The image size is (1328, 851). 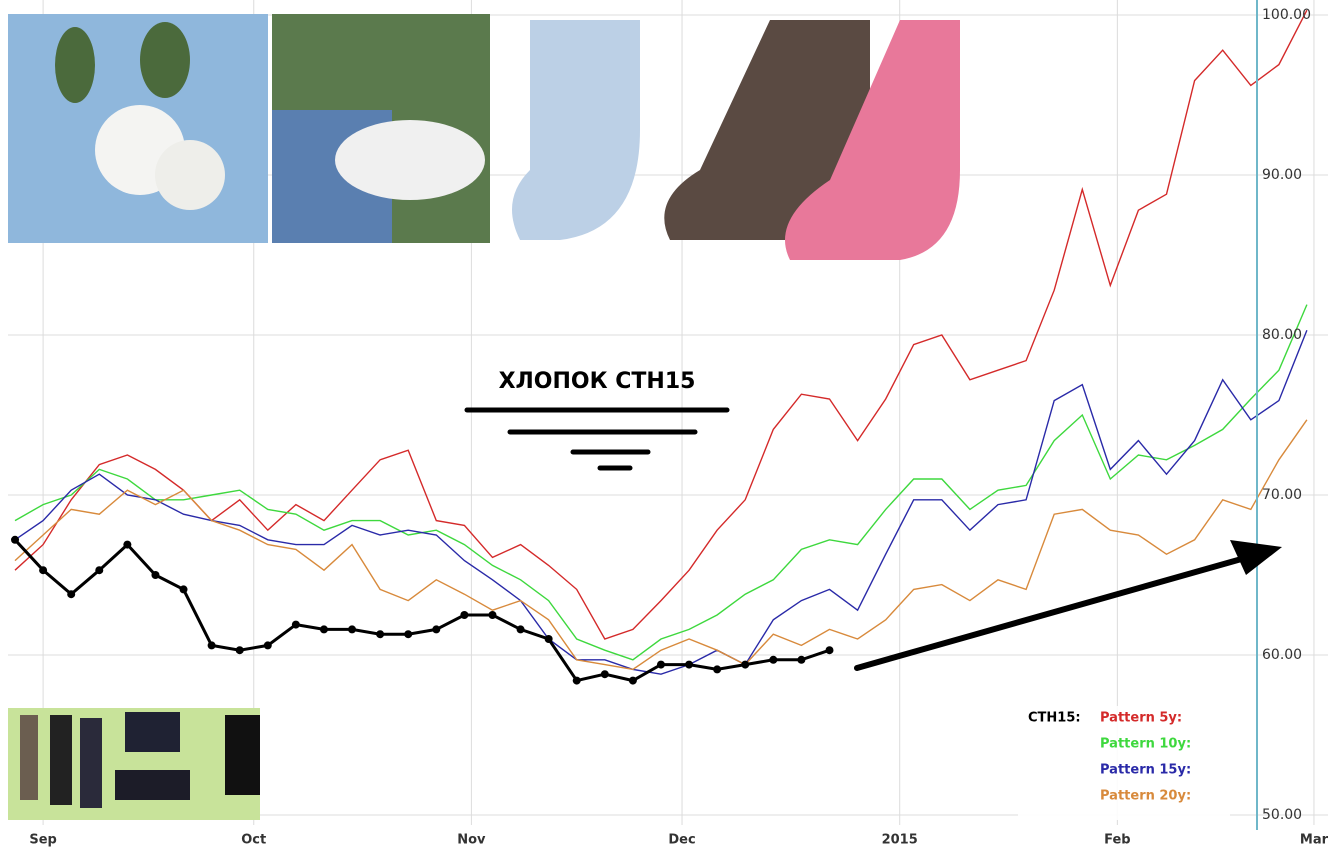 I want to click on legend-label: Pattern 5y:, so click(x=1141, y=718).